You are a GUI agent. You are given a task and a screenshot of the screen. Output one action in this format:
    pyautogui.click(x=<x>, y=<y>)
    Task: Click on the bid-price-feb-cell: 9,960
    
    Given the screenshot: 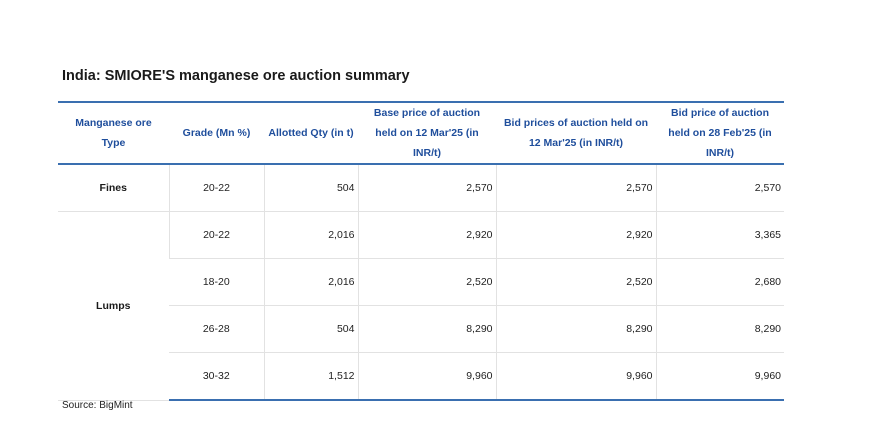 What is the action you would take?
    pyautogui.click(x=719, y=376)
    